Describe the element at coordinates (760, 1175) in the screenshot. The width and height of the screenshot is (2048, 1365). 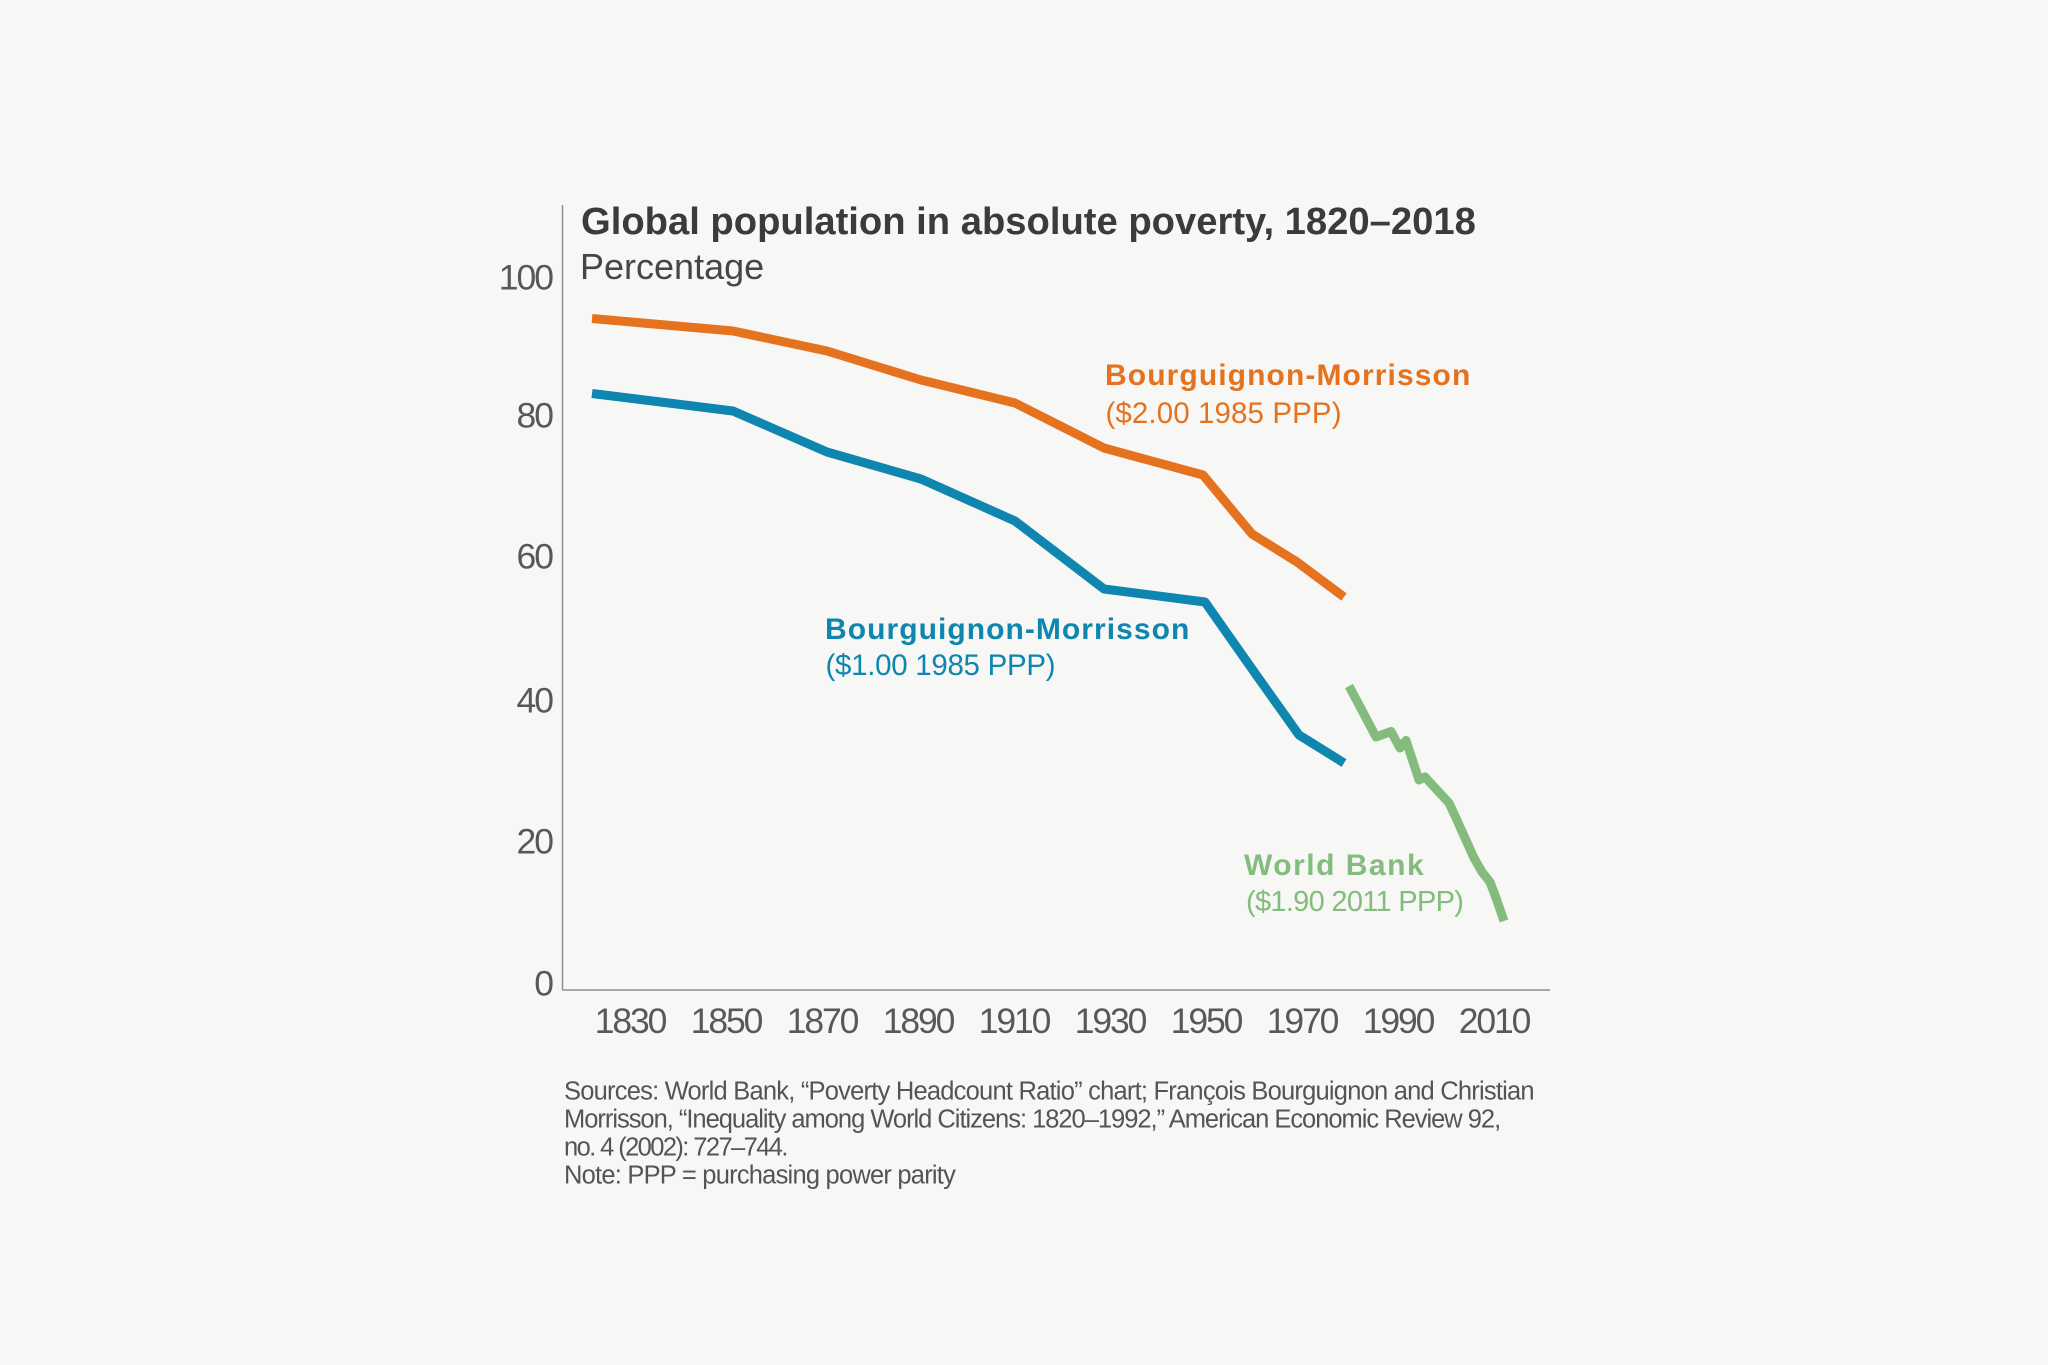
I see `svg-text:Note: PPP = purchasing power p: Note: PPP = purchasing power parity` at that location.